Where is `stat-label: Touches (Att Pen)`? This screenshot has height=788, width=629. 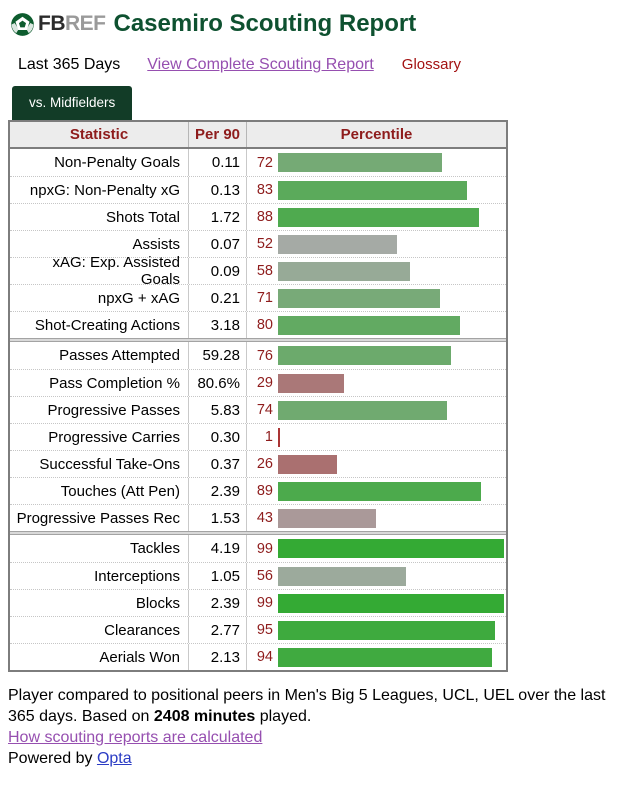 stat-label: Touches (Att Pen) is located at coordinates (99, 491).